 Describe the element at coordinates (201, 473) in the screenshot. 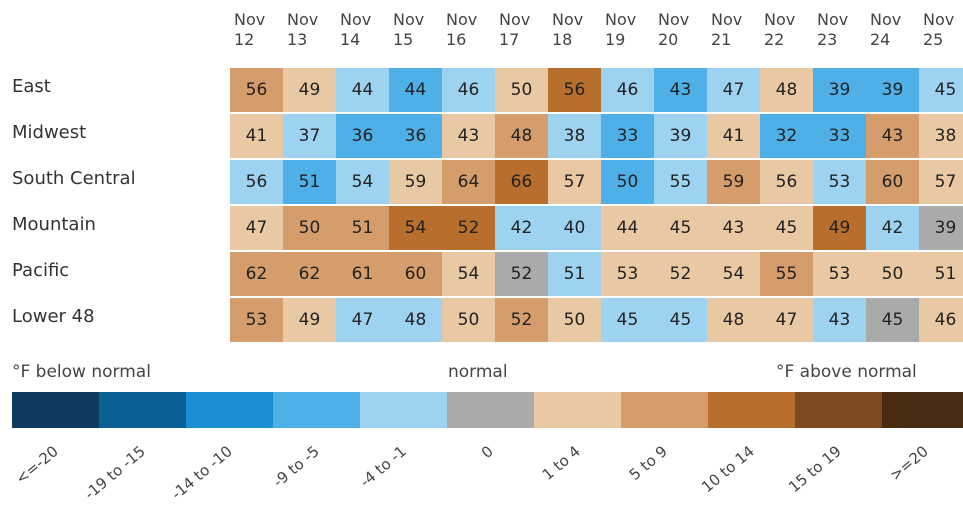

I see `legend-label: -14 to -10` at that location.